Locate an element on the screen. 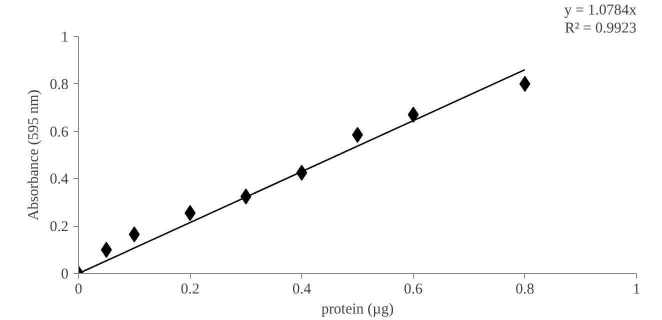  y-tick-label: 0.8 is located at coordinates (59, 84).